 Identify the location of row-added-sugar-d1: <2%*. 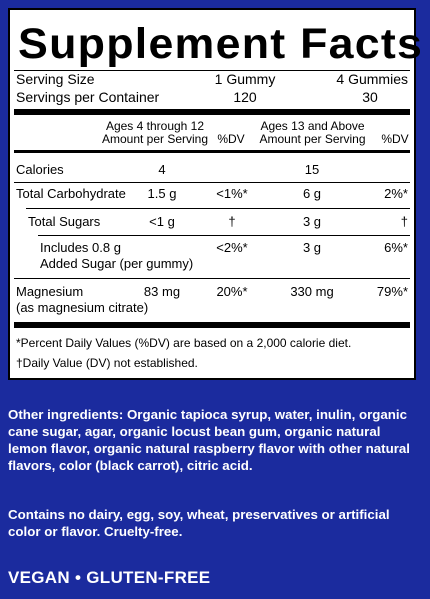
(232, 247).